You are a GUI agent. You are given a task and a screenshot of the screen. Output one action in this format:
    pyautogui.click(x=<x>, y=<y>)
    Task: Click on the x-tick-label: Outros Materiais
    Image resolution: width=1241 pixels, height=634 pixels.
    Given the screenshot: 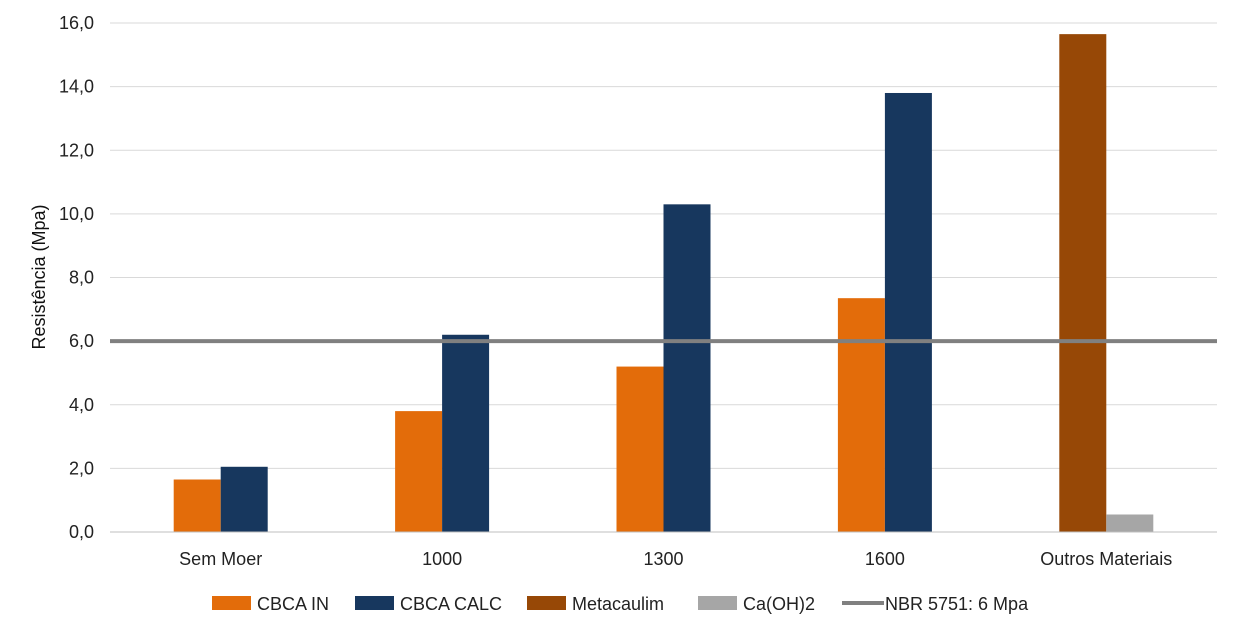 What is the action you would take?
    pyautogui.click(x=1106, y=559)
    